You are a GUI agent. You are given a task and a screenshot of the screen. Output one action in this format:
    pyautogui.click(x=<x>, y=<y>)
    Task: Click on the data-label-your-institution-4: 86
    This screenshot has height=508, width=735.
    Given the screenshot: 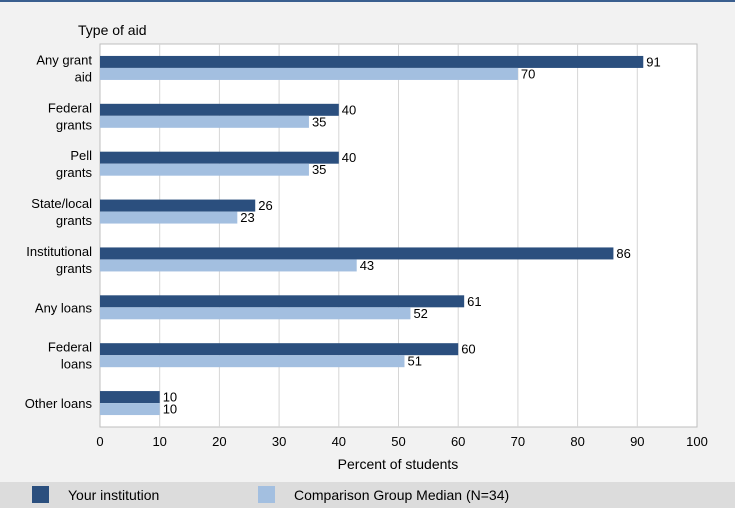 What is the action you would take?
    pyautogui.click(x=623, y=253)
    